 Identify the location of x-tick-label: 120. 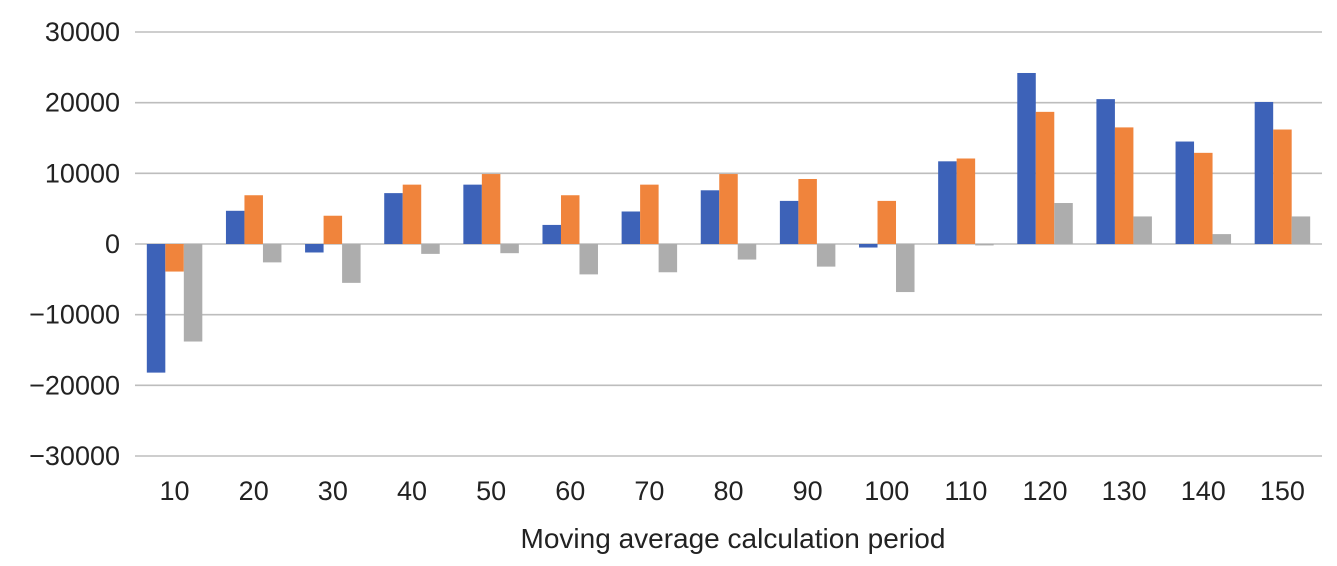
(1045, 491).